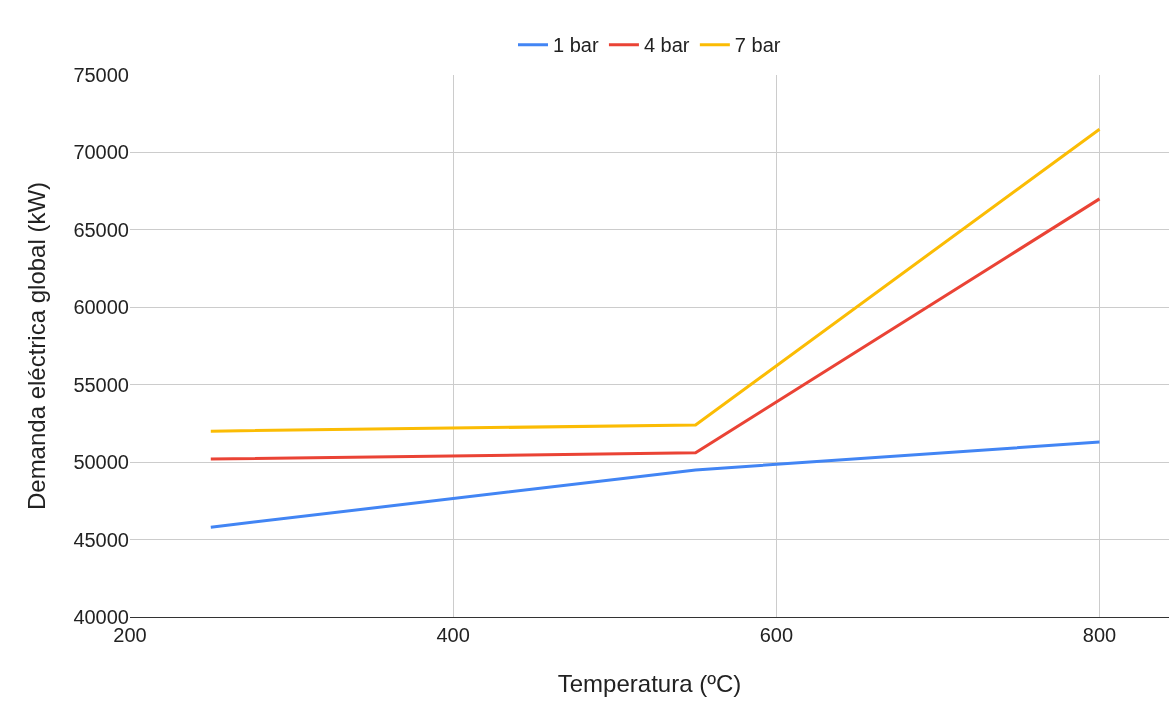  Describe the element at coordinates (101, 307) in the screenshot. I see `y-tick-label: 60000` at that location.